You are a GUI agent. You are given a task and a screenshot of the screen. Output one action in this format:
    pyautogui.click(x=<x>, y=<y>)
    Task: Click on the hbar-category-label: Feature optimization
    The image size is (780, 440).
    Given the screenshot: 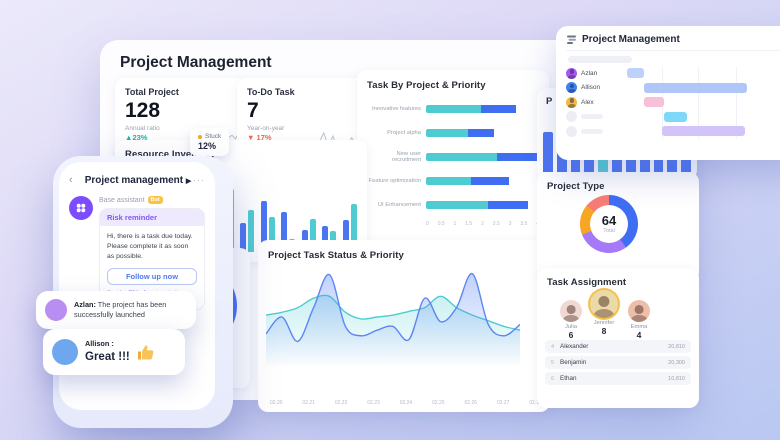 What is the action you would take?
    pyautogui.click(x=394, y=180)
    